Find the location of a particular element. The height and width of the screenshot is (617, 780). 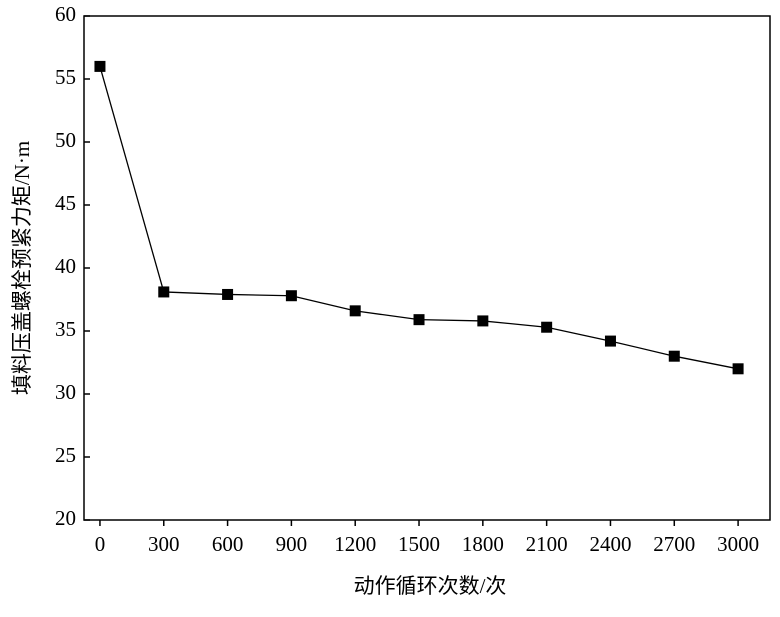

x-tick-label: 1500 is located at coordinates (419, 544).